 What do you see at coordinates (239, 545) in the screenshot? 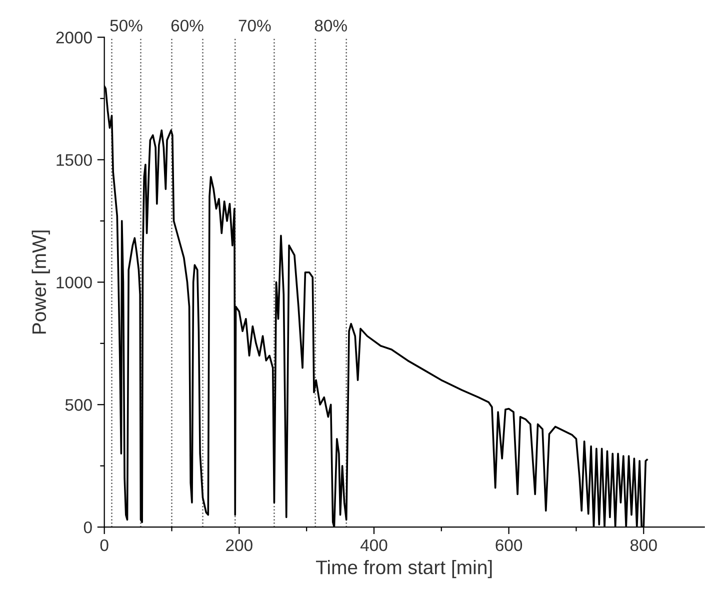
I see `x-tick-label: 200` at bounding box center [239, 545].